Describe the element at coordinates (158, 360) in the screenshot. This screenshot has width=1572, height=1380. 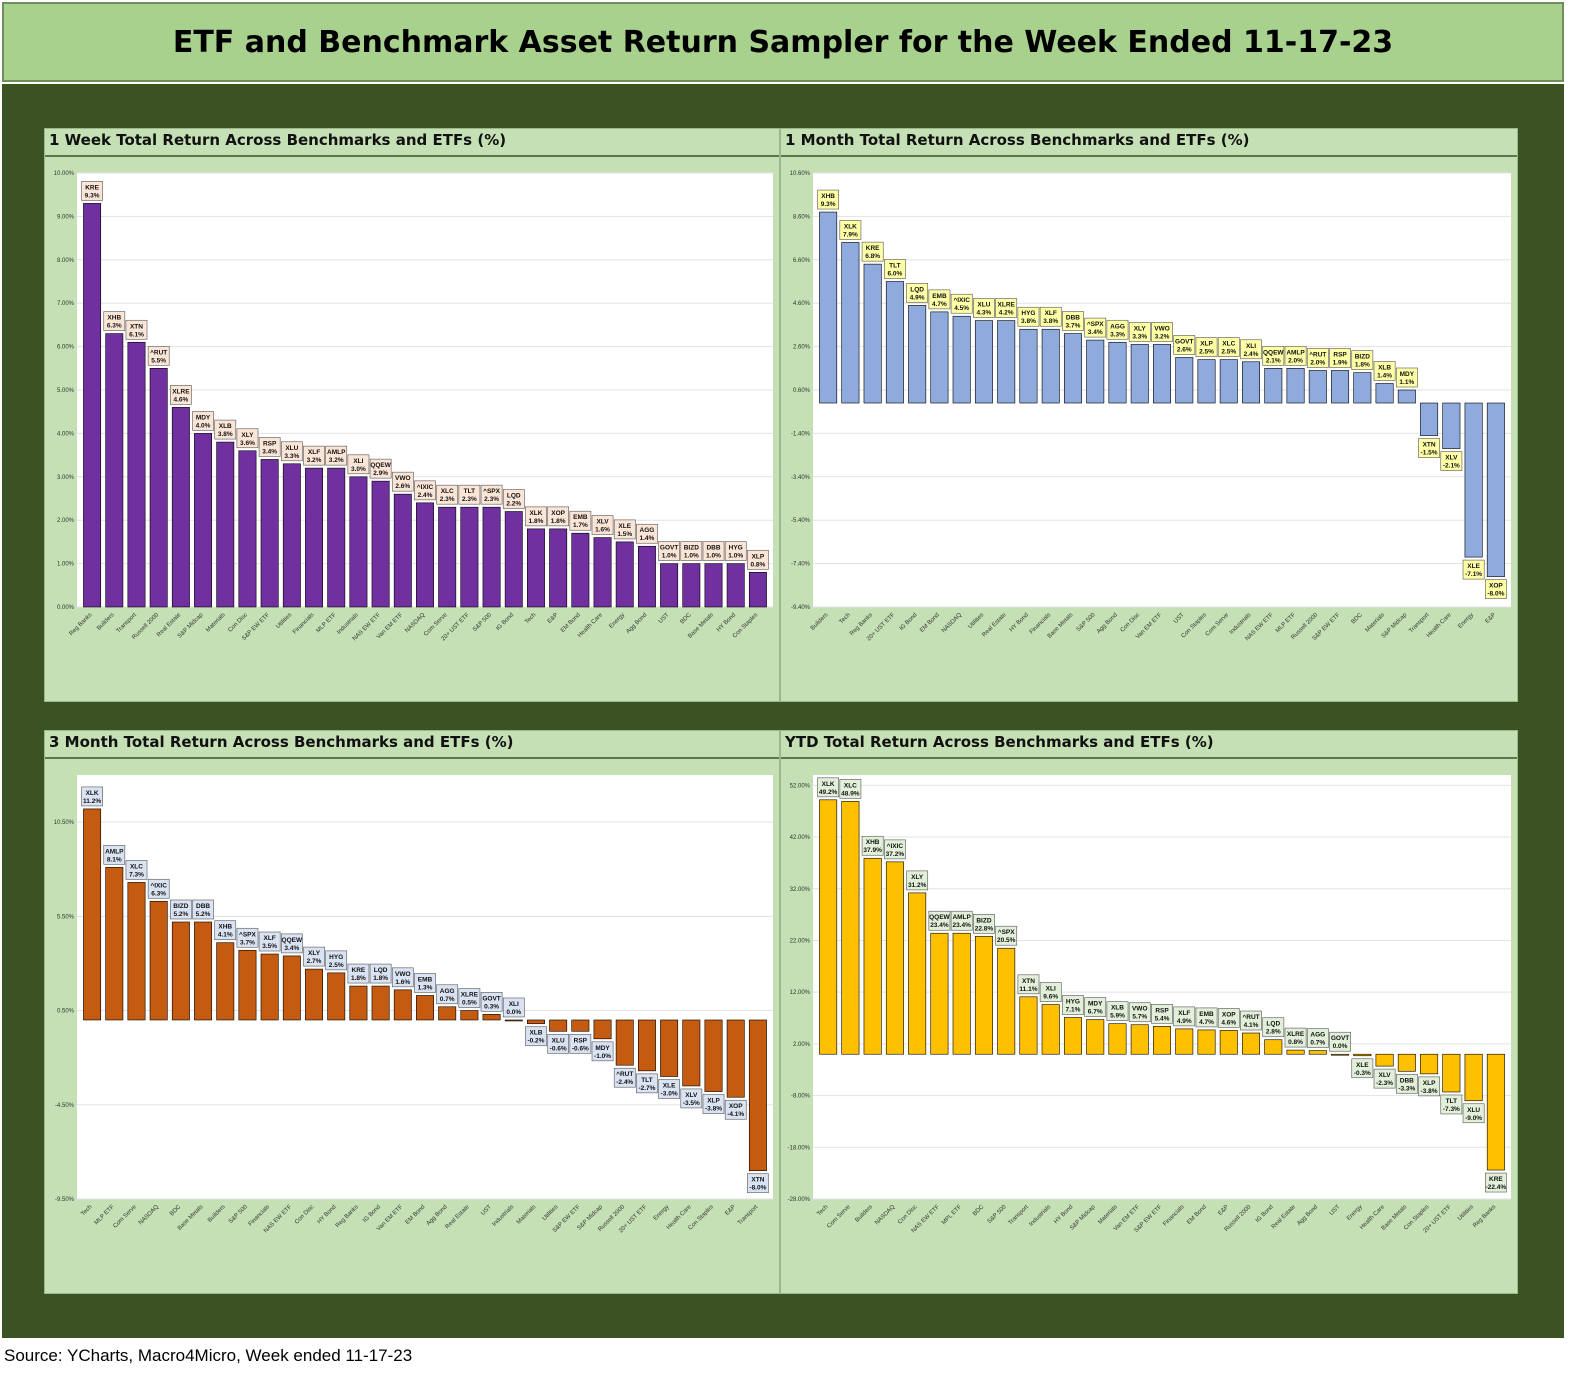
I see `value-label: 5.5%` at that location.